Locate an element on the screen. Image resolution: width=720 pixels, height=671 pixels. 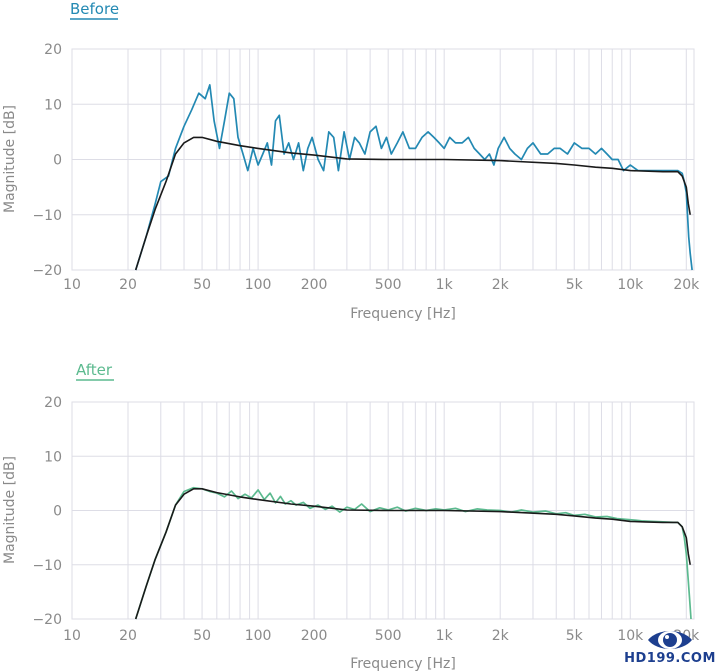
eye-logo-icon is located at coordinates (670, 640).